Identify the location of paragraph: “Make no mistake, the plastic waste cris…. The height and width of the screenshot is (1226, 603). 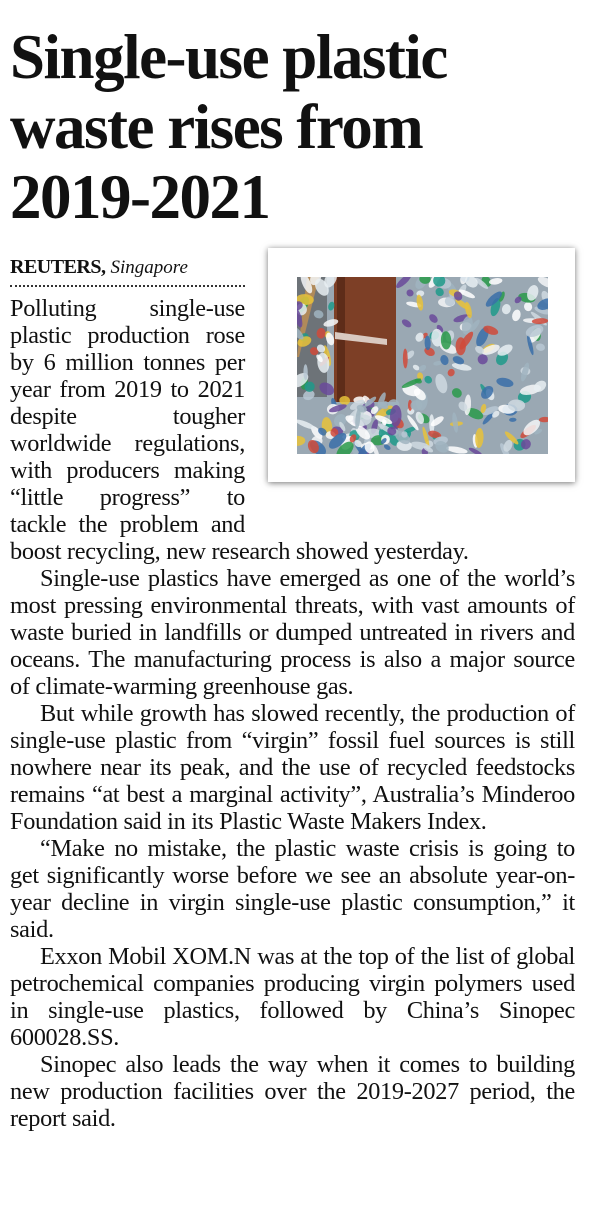
(292, 889).